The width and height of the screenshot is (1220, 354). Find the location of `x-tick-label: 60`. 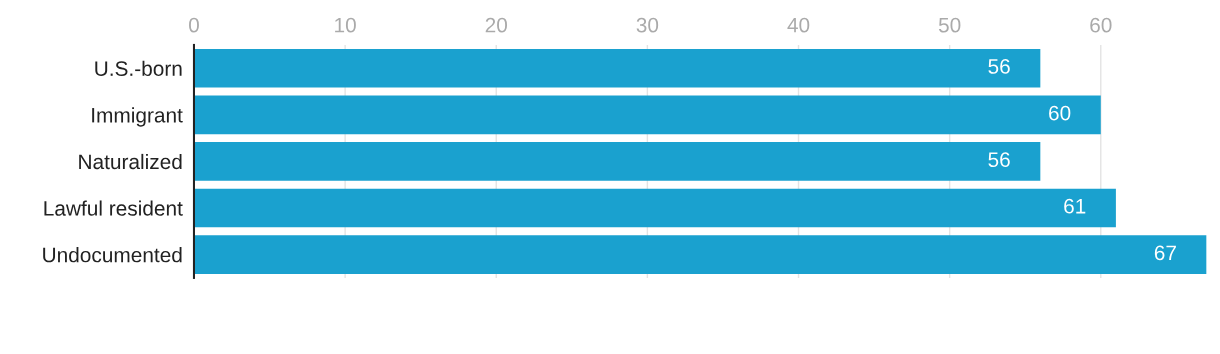

x-tick-label: 60 is located at coordinates (1101, 25).